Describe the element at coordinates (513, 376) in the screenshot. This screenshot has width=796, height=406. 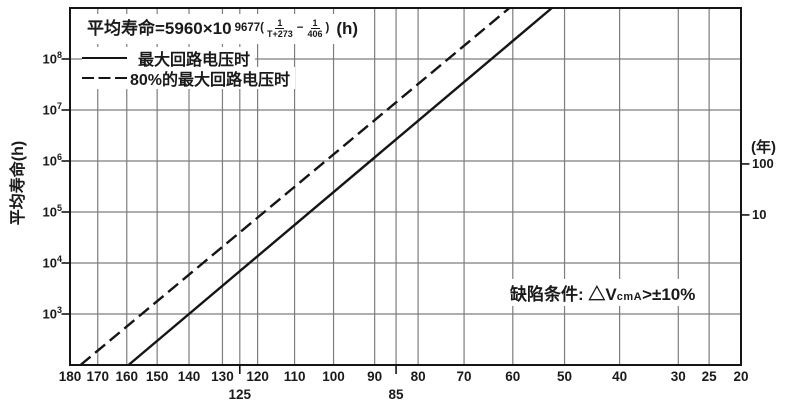
I see `x-tick-label: 60` at that location.